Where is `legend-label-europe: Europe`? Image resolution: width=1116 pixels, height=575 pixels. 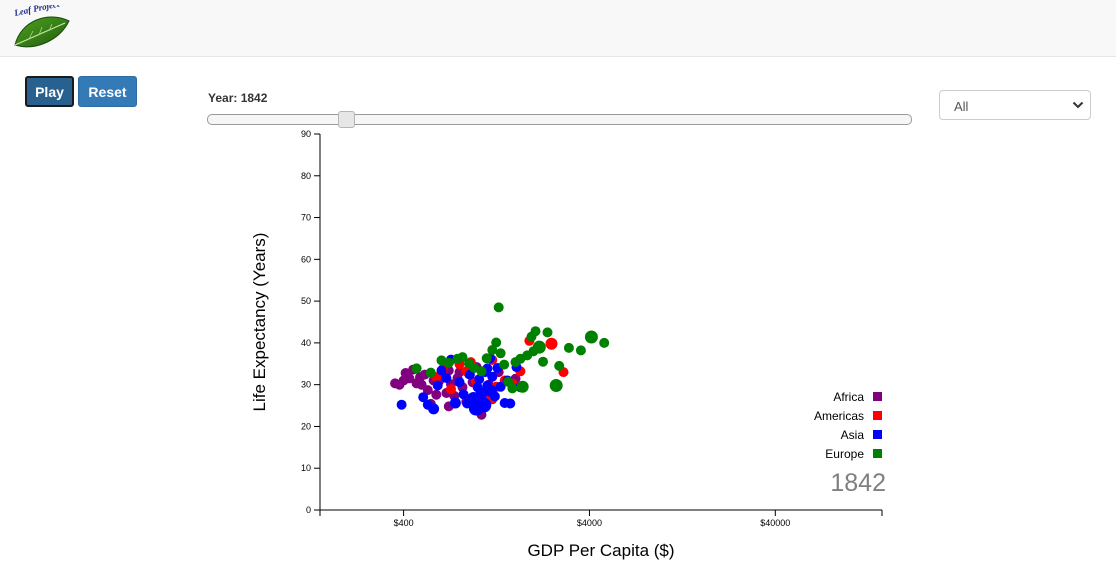
legend-label-europe: Europe is located at coordinates (844, 454).